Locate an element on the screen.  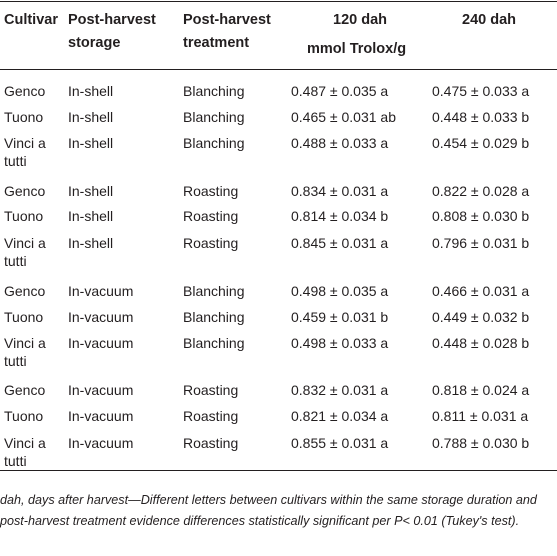
value-120-cell: 0.498 ± 0.033 a is located at coordinates (340, 343).